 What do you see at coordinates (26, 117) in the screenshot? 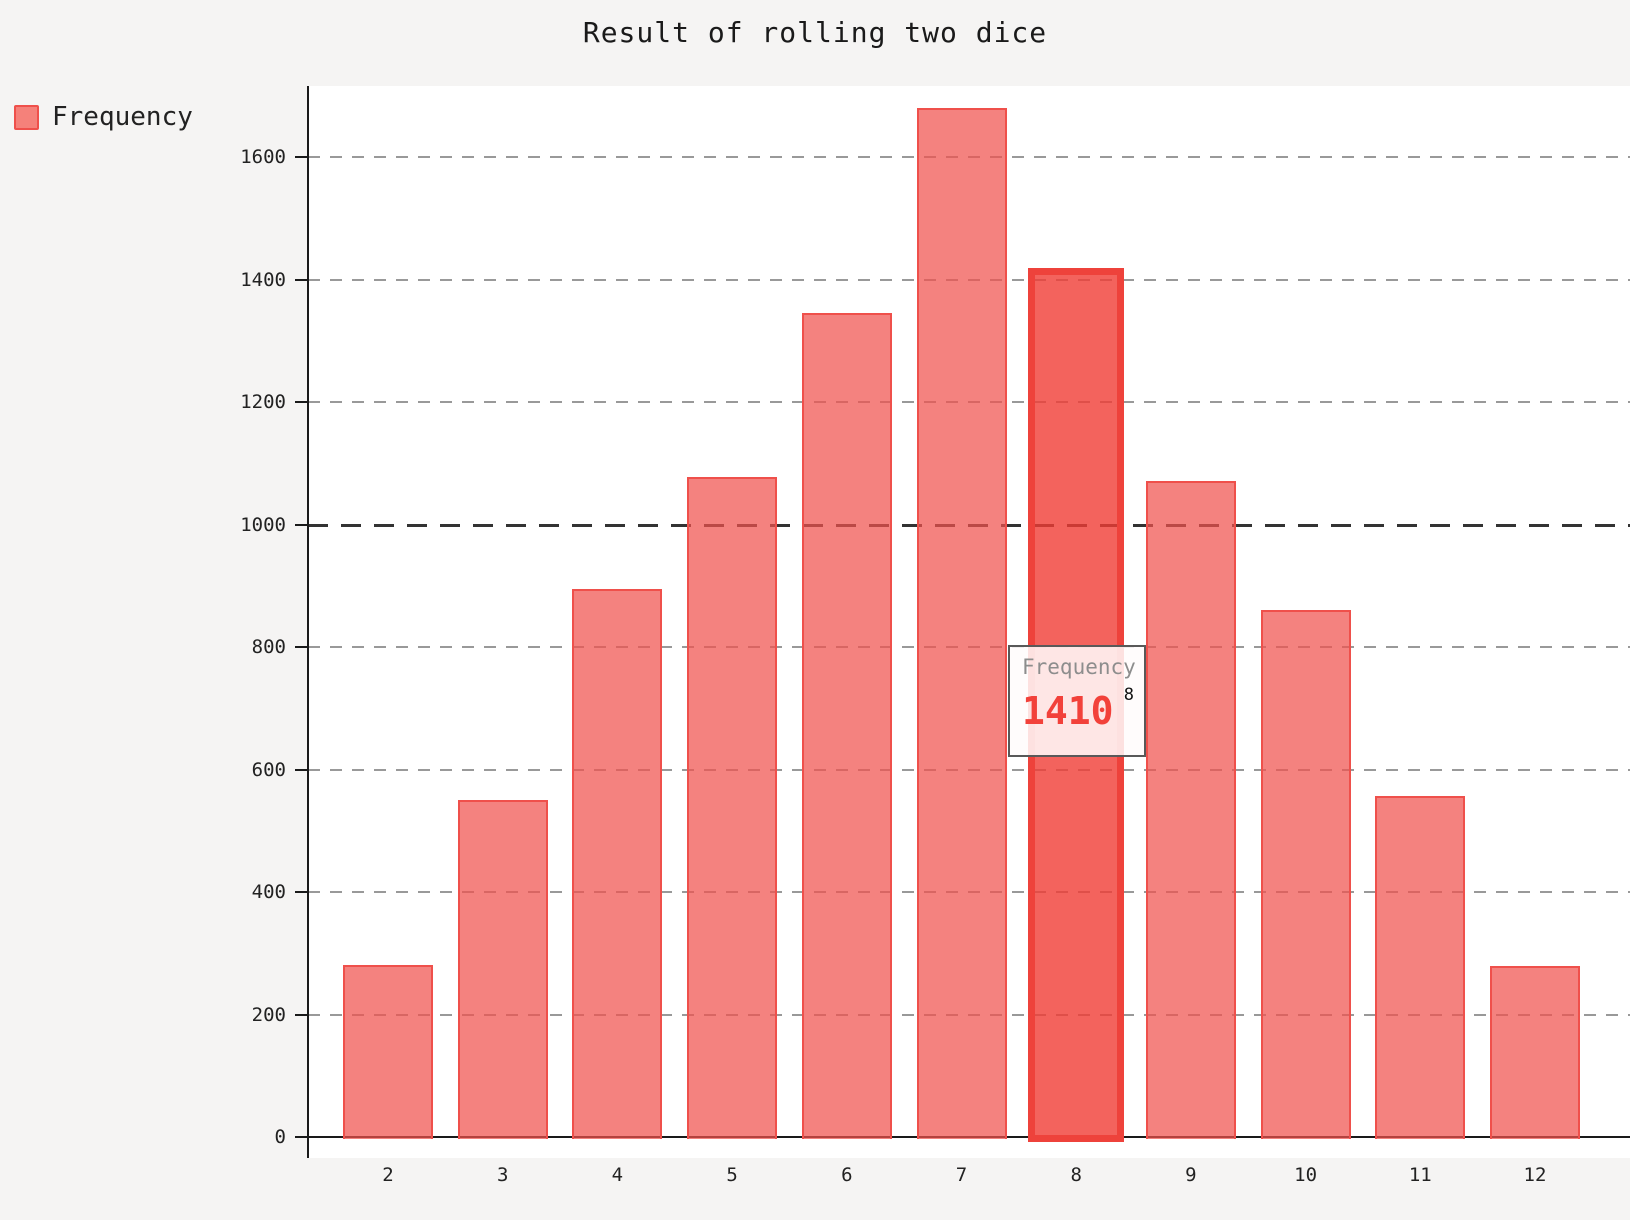
I see `legend-swatch-icon` at bounding box center [26, 117].